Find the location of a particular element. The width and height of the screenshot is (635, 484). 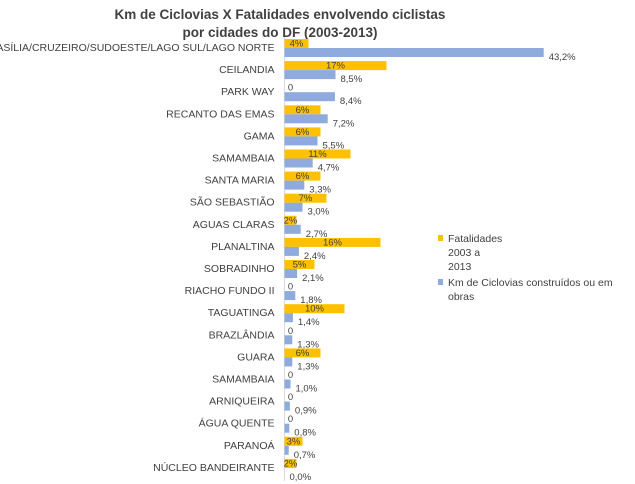

data-label-fatalidades: 3% is located at coordinates (294, 441).